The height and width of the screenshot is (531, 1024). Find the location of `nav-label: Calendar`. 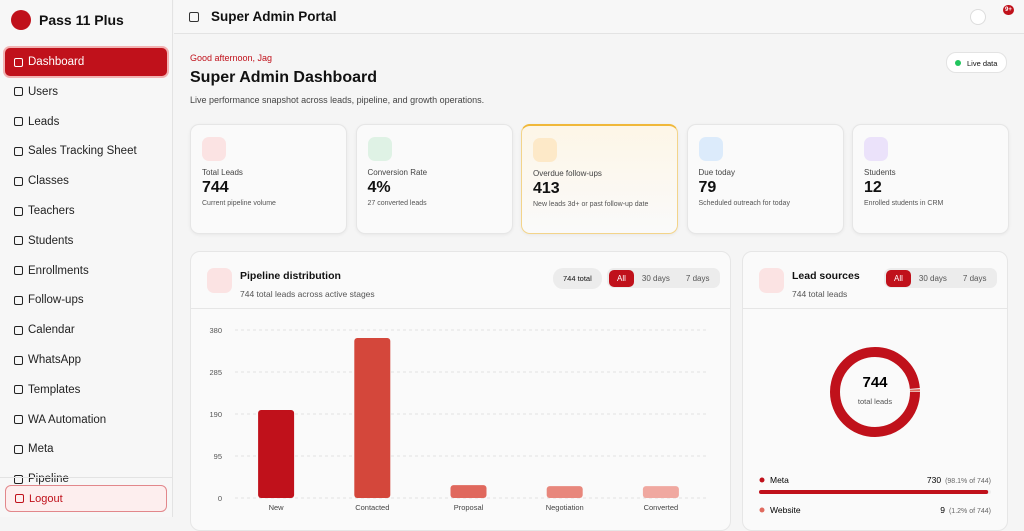

nav-label: Calendar is located at coordinates (51, 330).